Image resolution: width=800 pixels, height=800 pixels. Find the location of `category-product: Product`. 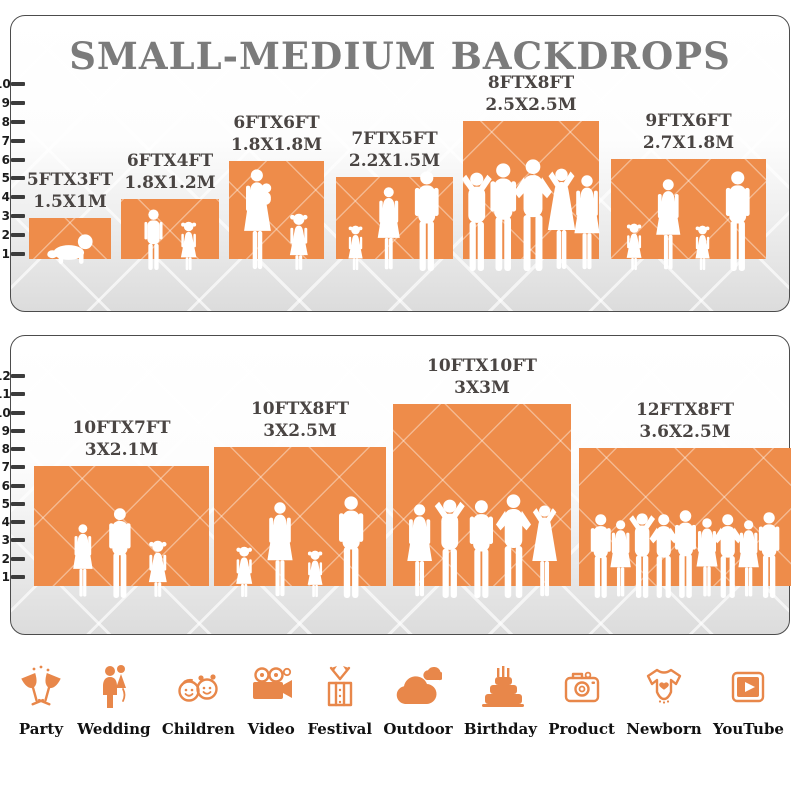

category-product: Product is located at coordinates (581, 700).